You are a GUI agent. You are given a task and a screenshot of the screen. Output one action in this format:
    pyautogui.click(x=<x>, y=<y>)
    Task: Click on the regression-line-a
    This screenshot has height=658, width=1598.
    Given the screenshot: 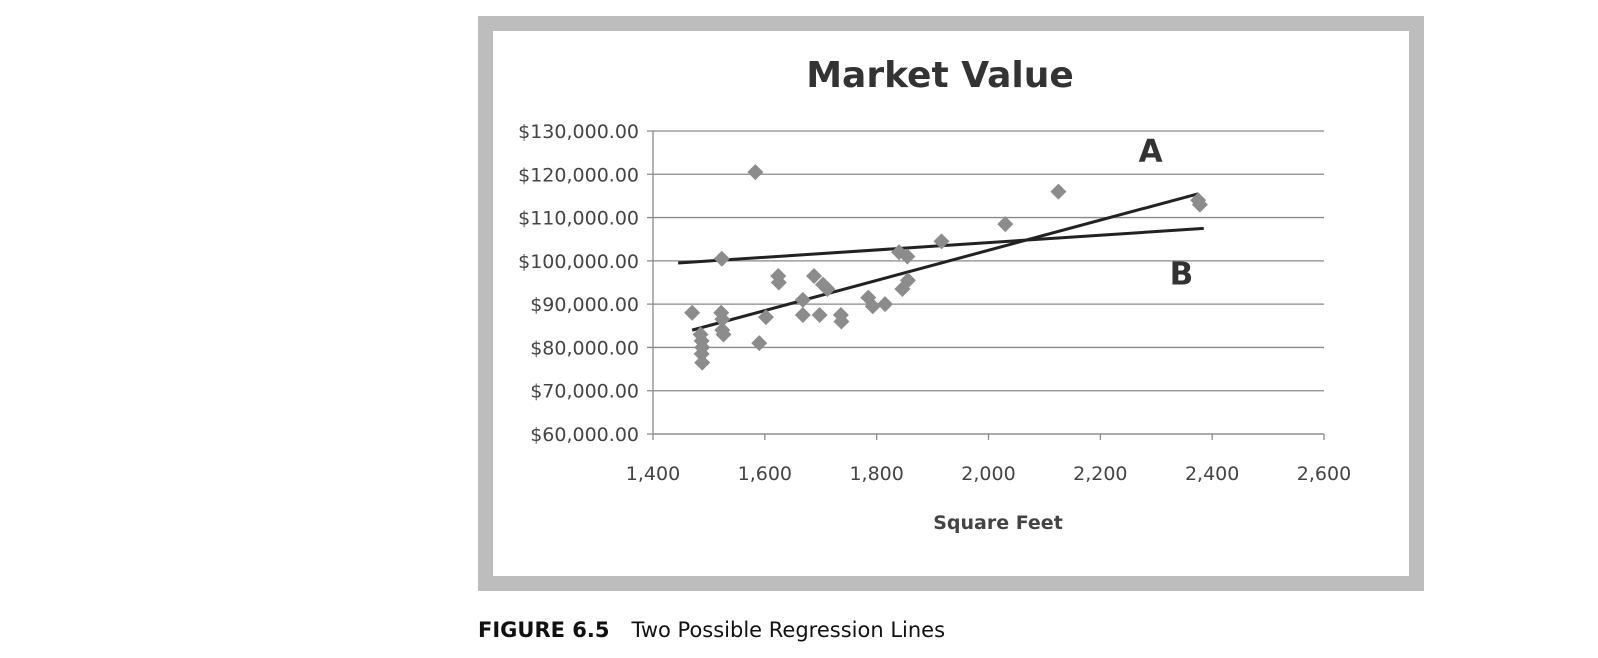 What is the action you would take?
    pyautogui.click(x=945, y=262)
    